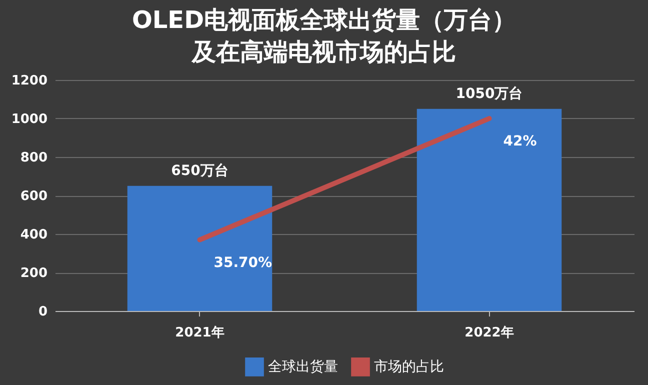 The image size is (648, 385). I want to click on x-tick-label: 2021年, so click(199, 333).